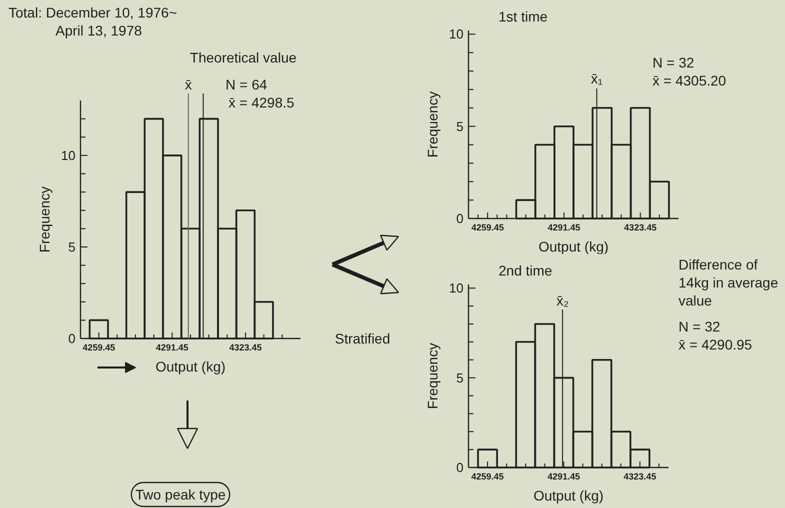 This screenshot has width=785, height=508. Describe the element at coordinates (261, 102) in the screenshot. I see `annotation: x̄ = 4298.5` at that location.